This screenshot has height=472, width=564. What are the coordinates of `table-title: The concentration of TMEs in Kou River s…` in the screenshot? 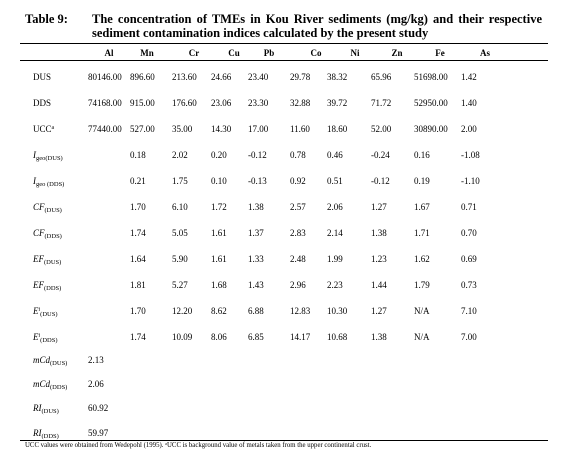 It's located at (317, 26).